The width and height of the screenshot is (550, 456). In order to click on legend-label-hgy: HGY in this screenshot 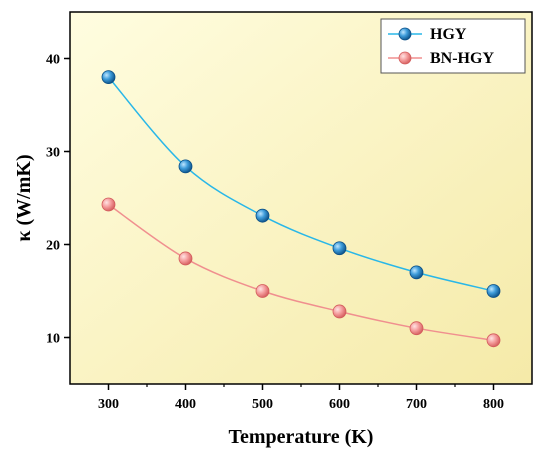, I will do `click(448, 34)`.